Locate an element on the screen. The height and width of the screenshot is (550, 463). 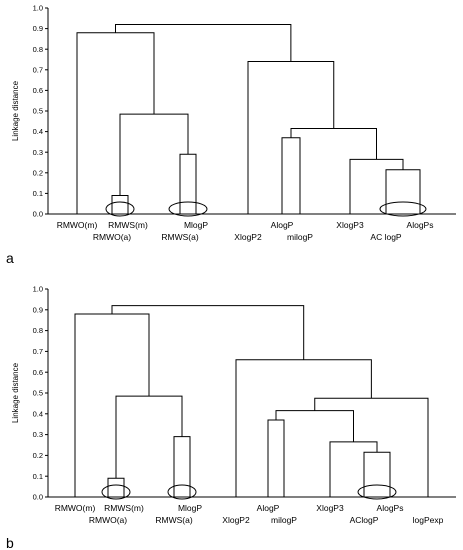
panel-label: b is located at coordinates (10, 542).